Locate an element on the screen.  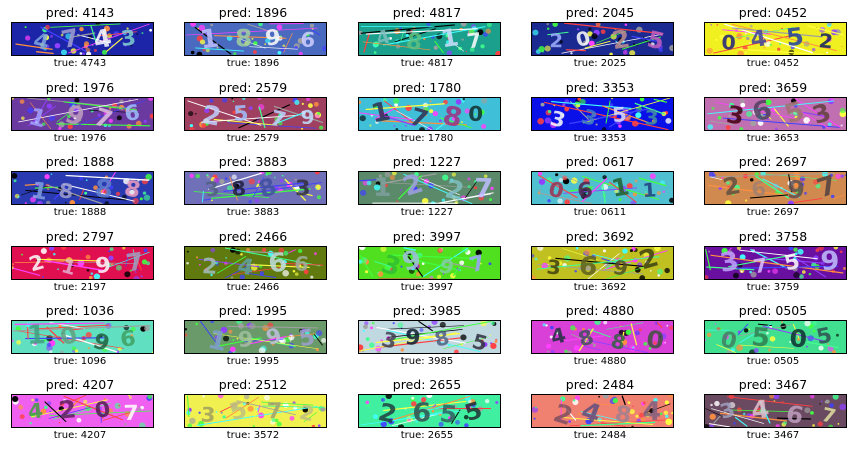
true-label: true: 4207 is located at coordinates (80, 435).